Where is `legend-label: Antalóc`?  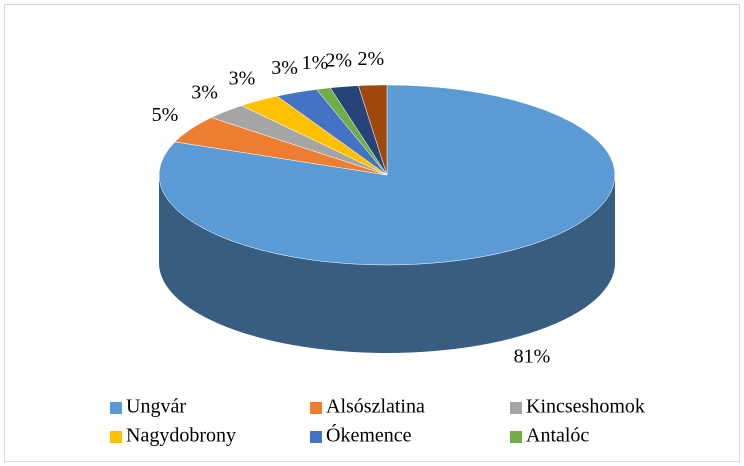
legend-label: Antalóc is located at coordinates (557, 436).